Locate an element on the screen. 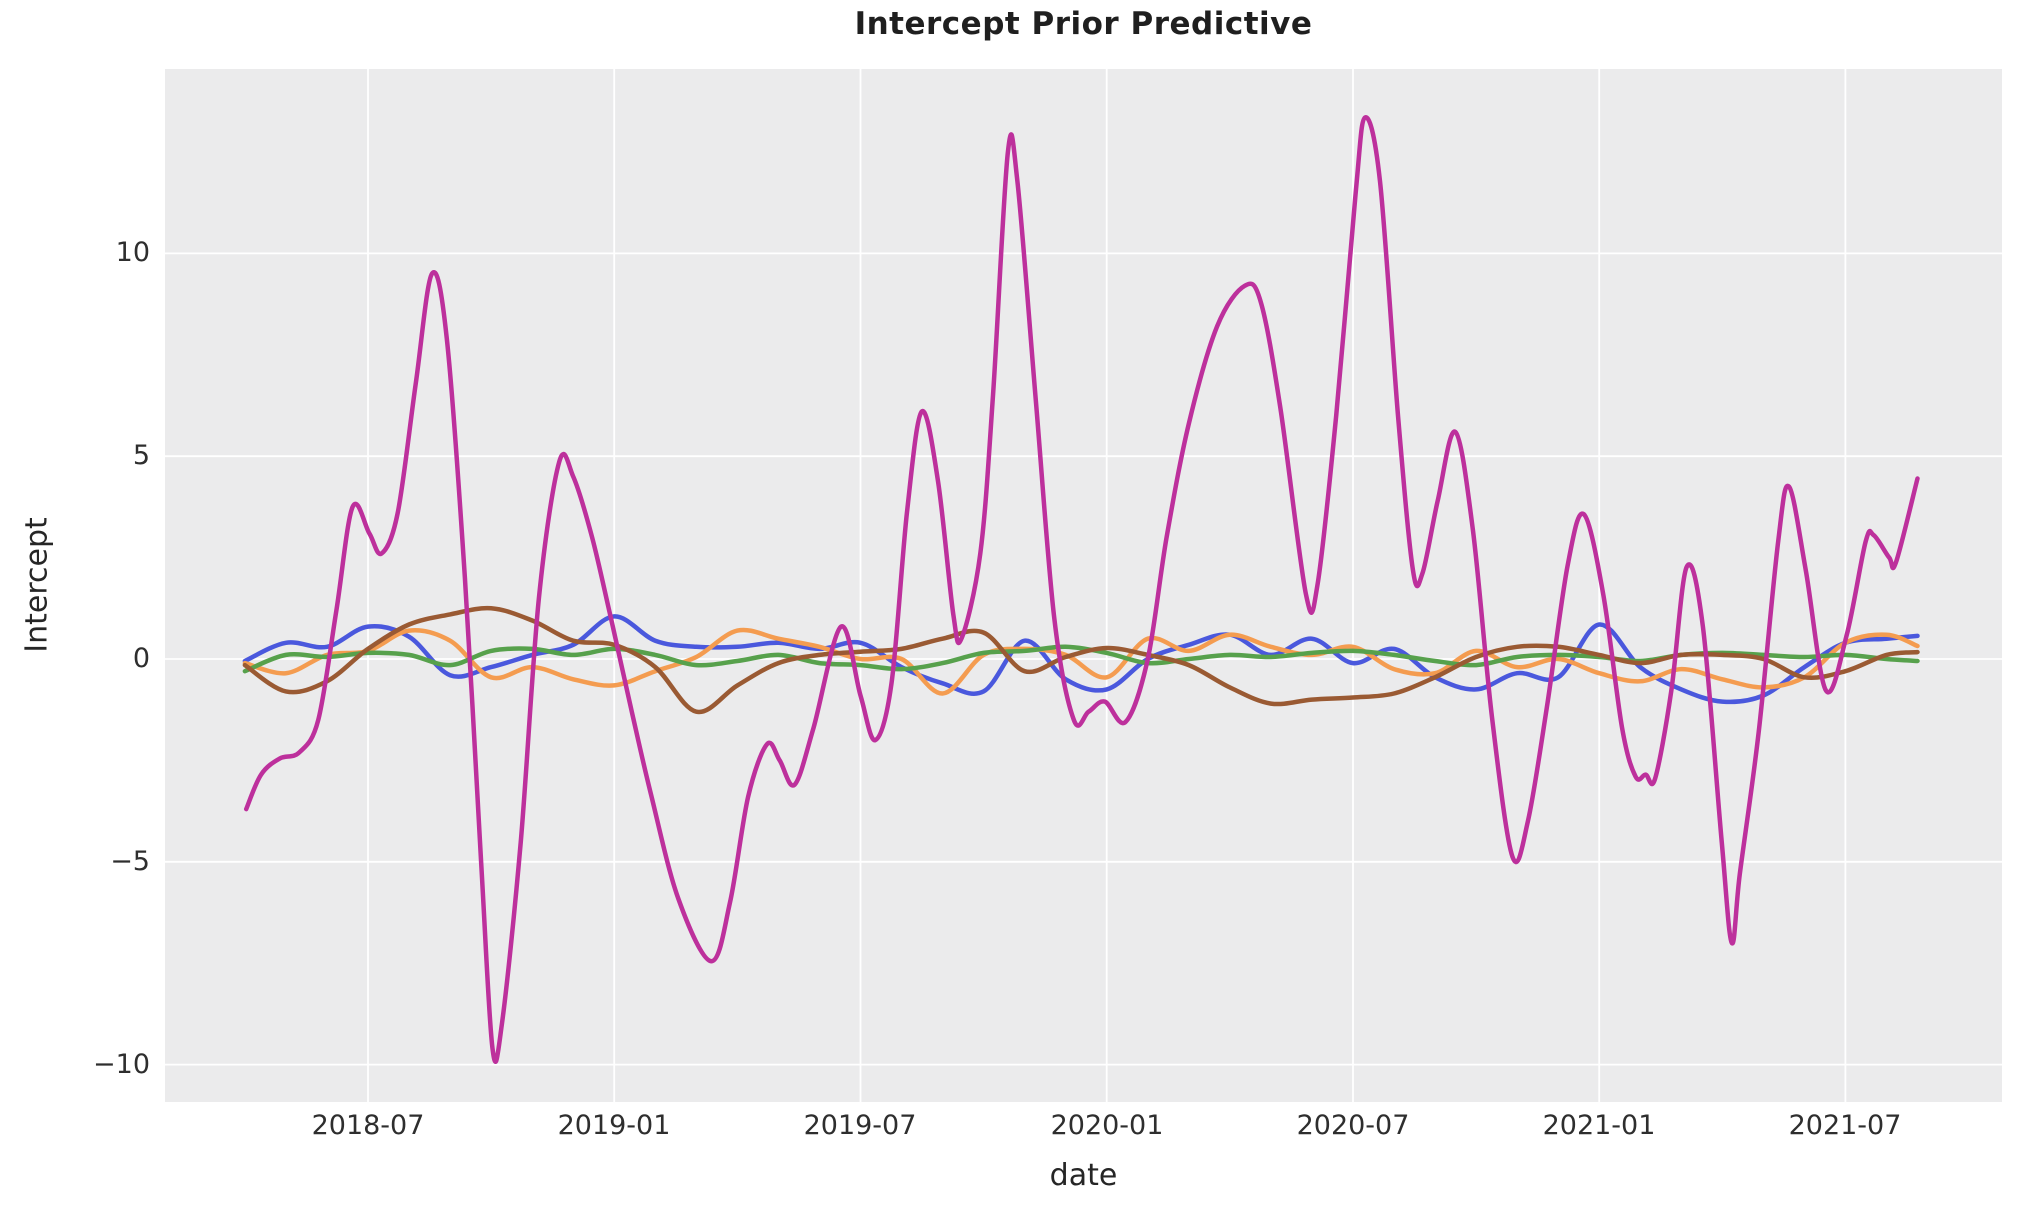  x-tick-label: 2019-07 is located at coordinates (860, 1125).